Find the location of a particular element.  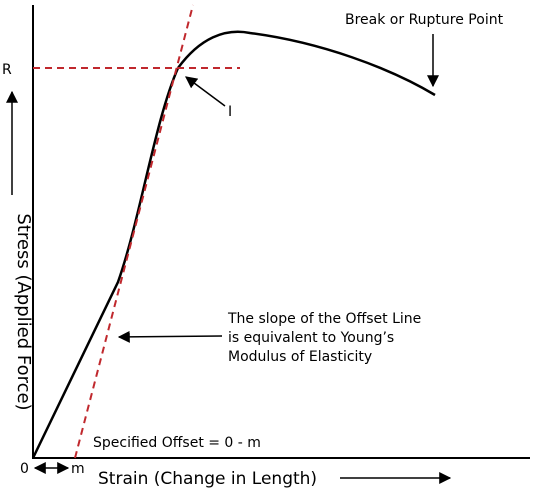

note-line: Modulus of Elasticity is located at coordinates (300, 357).